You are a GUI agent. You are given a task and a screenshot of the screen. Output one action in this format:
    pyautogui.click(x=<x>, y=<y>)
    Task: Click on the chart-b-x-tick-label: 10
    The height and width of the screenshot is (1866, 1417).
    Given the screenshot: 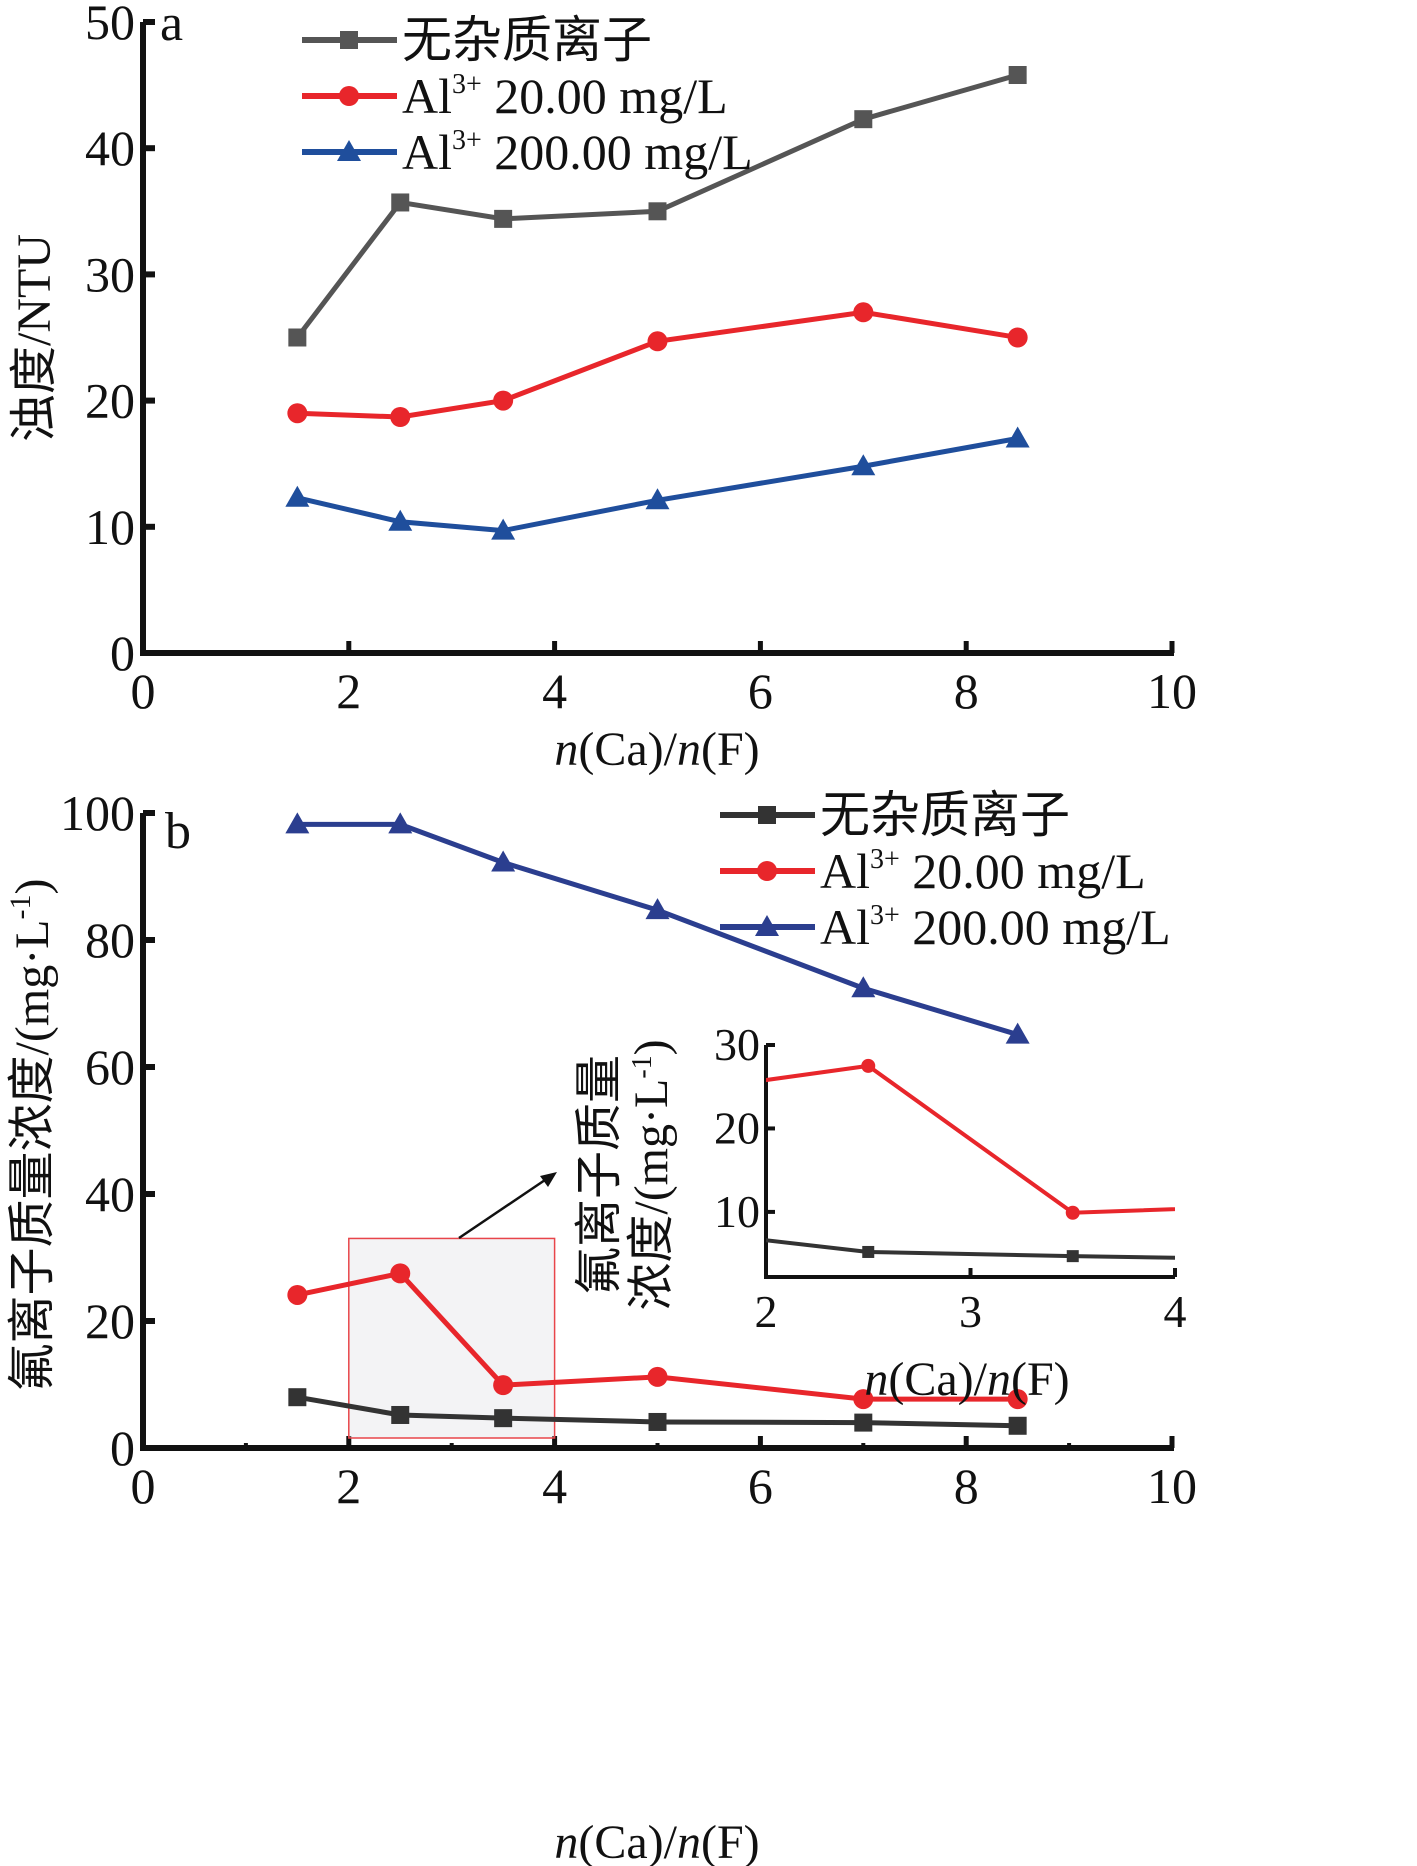 What is the action you would take?
    pyautogui.click(x=1172, y=1486)
    